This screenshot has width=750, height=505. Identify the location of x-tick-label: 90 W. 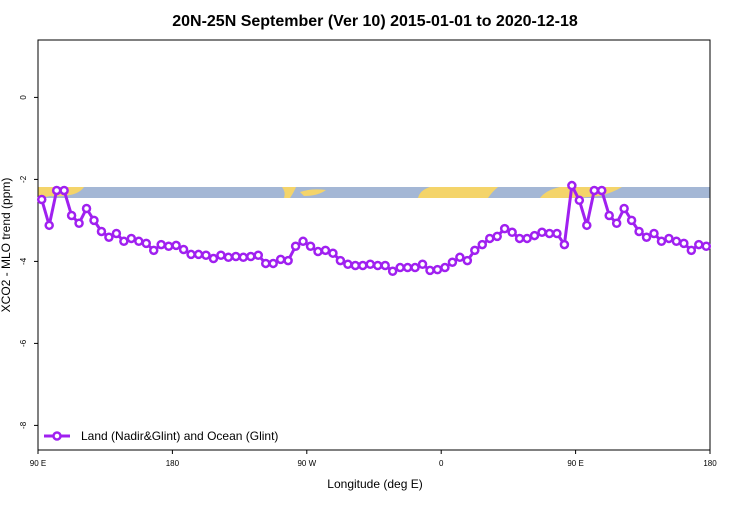
(306, 463).